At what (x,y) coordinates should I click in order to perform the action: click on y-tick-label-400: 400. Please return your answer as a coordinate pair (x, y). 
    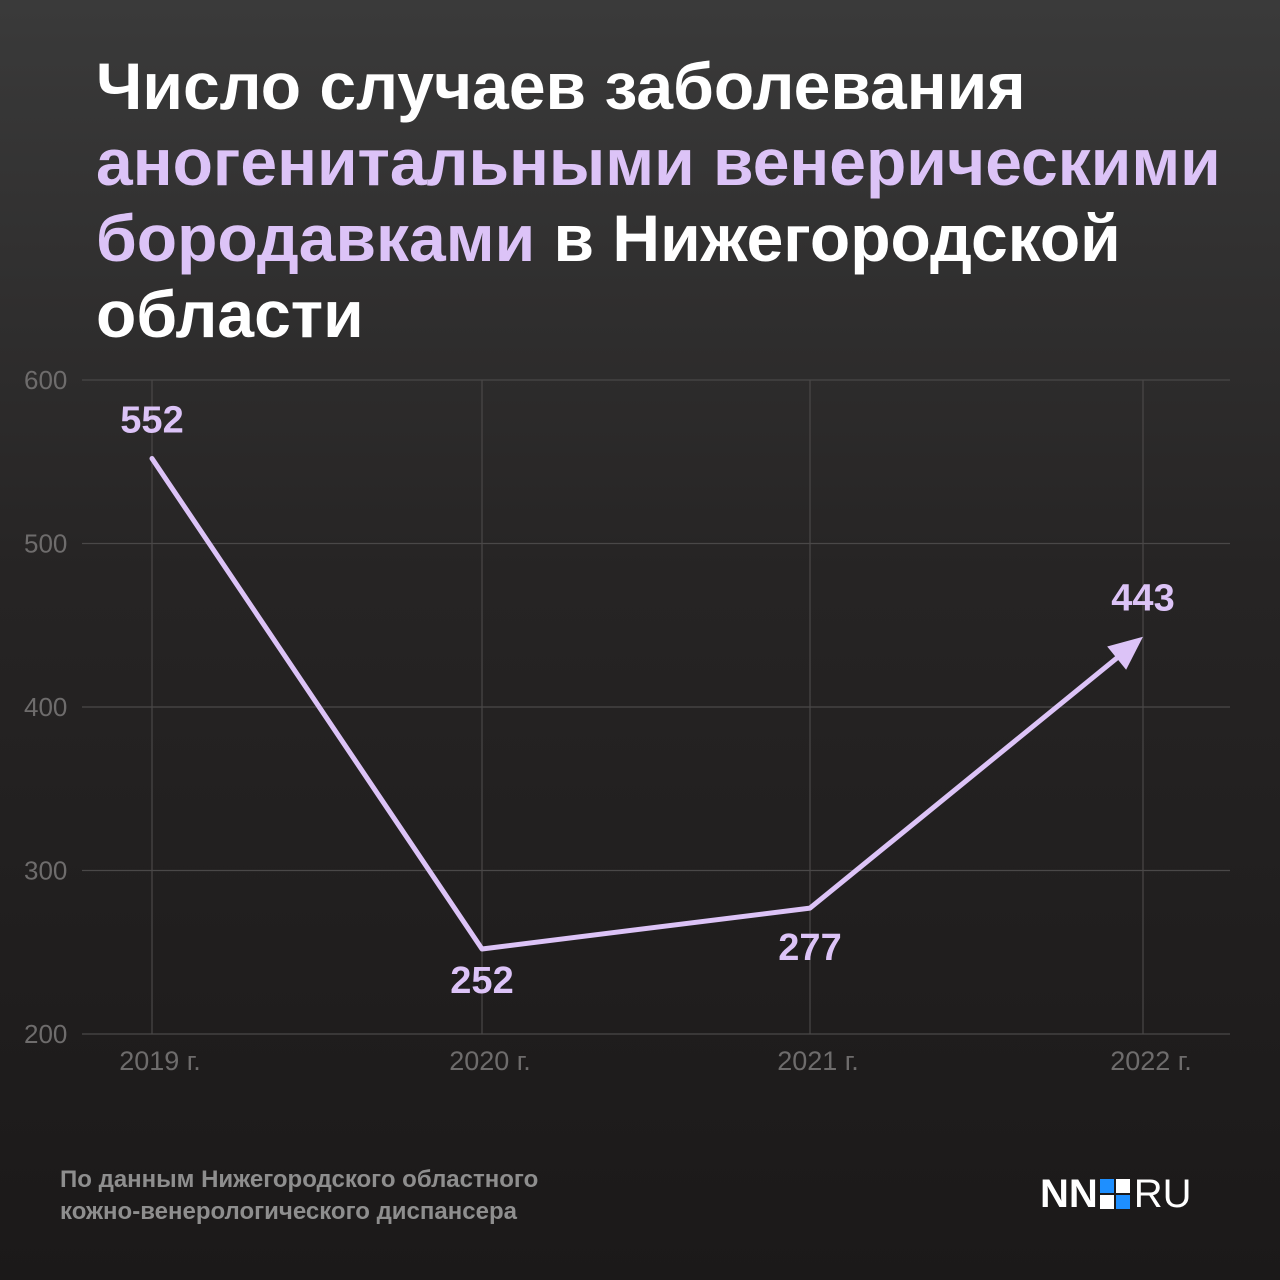
    Looking at the image, I should click on (45, 707).